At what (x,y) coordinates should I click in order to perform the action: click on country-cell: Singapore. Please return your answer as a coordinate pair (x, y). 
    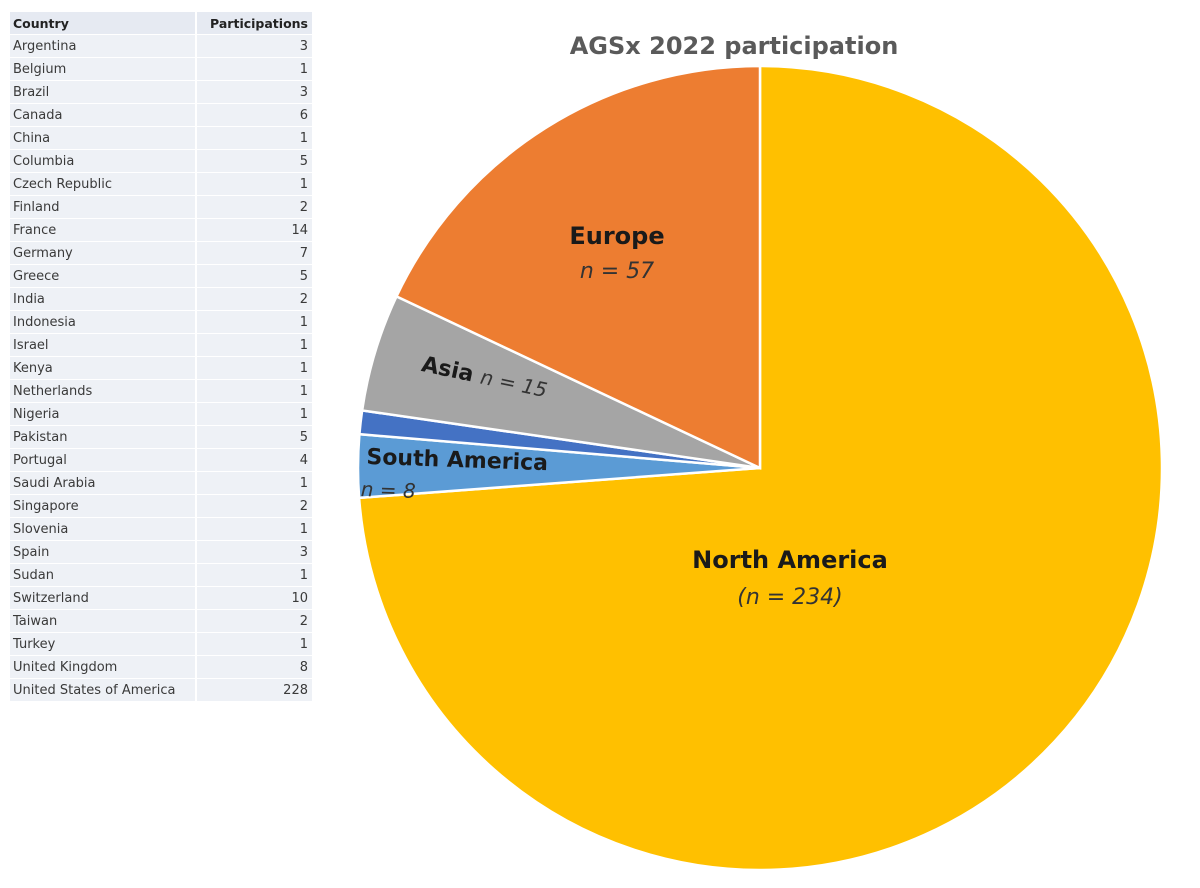
    Looking at the image, I should click on (104, 506).